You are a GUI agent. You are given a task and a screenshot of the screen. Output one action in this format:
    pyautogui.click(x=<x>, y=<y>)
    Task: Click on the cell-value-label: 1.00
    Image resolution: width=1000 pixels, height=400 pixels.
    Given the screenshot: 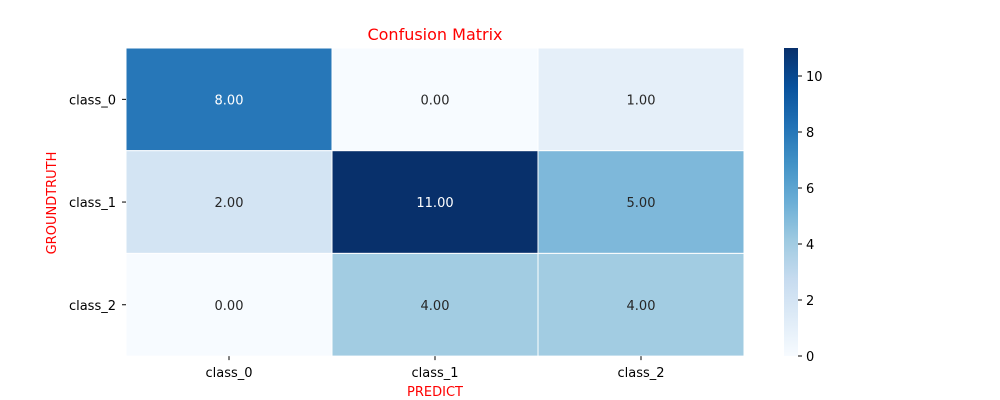 What is the action you would take?
    pyautogui.click(x=641, y=100)
    